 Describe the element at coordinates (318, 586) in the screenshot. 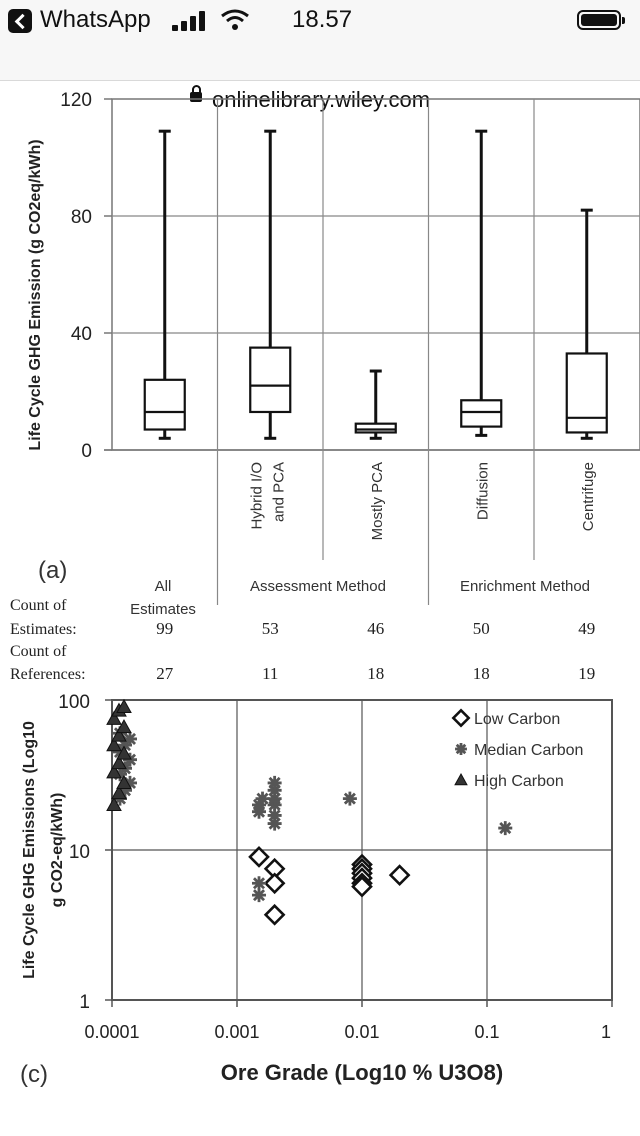

I see `group-label-assessment: Assessment Method` at that location.